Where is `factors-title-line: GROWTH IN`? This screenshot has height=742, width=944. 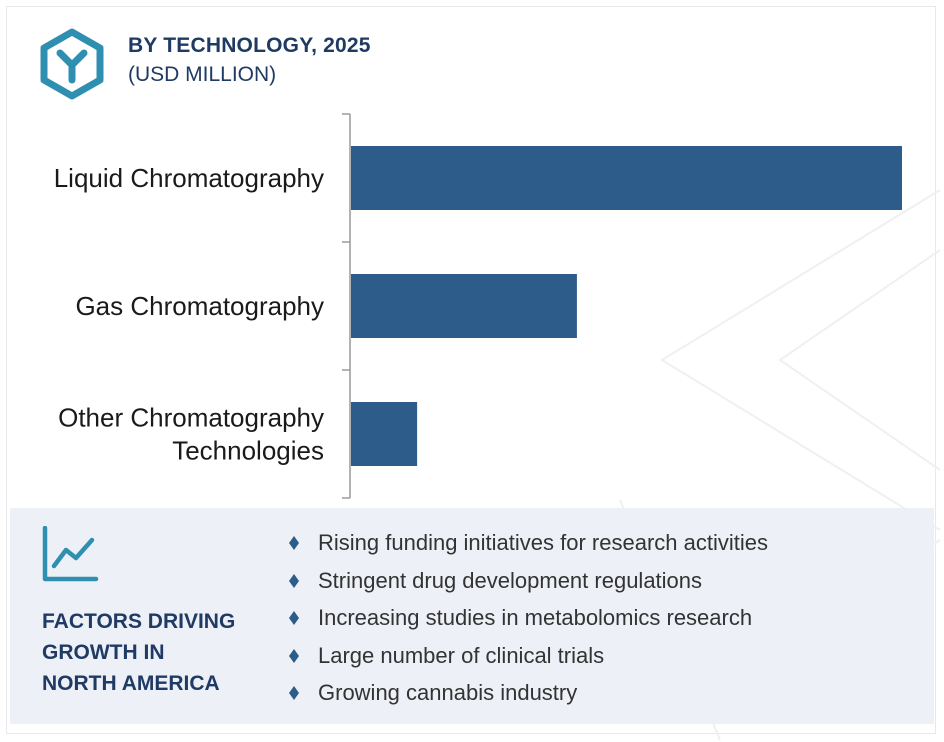 factors-title-line: GROWTH IN is located at coordinates (103, 652).